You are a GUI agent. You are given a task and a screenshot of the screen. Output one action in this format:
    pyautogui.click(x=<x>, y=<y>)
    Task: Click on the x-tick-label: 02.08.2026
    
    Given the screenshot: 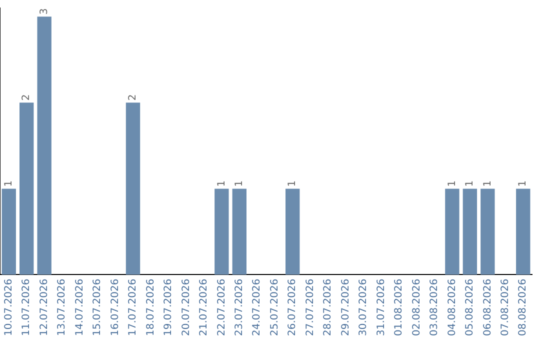 What is the action you would take?
    pyautogui.click(x=416, y=307)
    